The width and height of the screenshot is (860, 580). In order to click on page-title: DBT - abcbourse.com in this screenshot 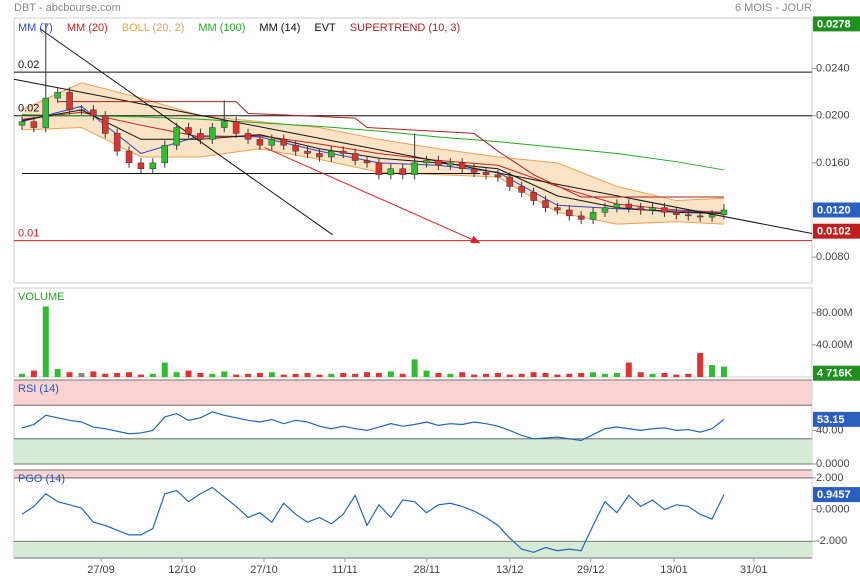, I will do `click(67, 8)`.